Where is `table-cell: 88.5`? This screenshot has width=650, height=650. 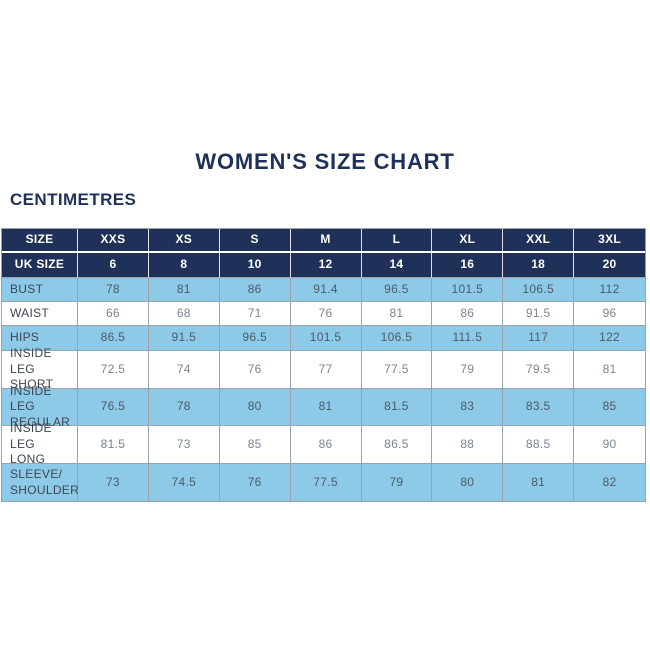
table-cell: 88.5 is located at coordinates (539, 445).